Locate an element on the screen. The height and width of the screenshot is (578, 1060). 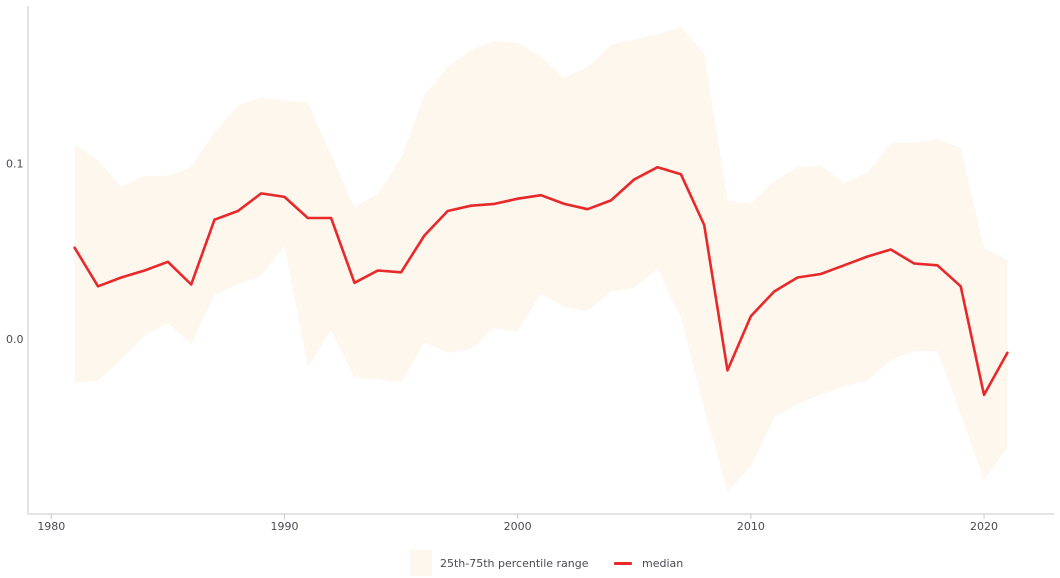
x-tick-label: 2000 is located at coordinates (518, 526).